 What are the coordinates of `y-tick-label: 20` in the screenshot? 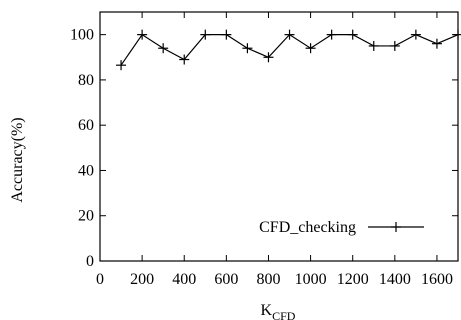 It's located at (86, 216).